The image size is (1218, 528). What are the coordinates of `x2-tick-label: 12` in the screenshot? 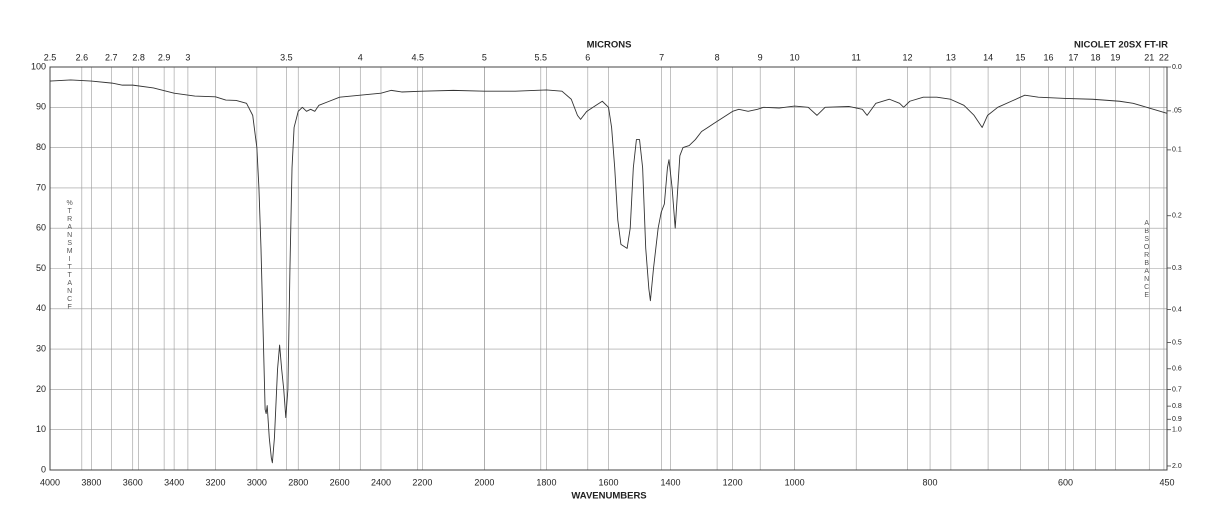 It's located at (907, 57).